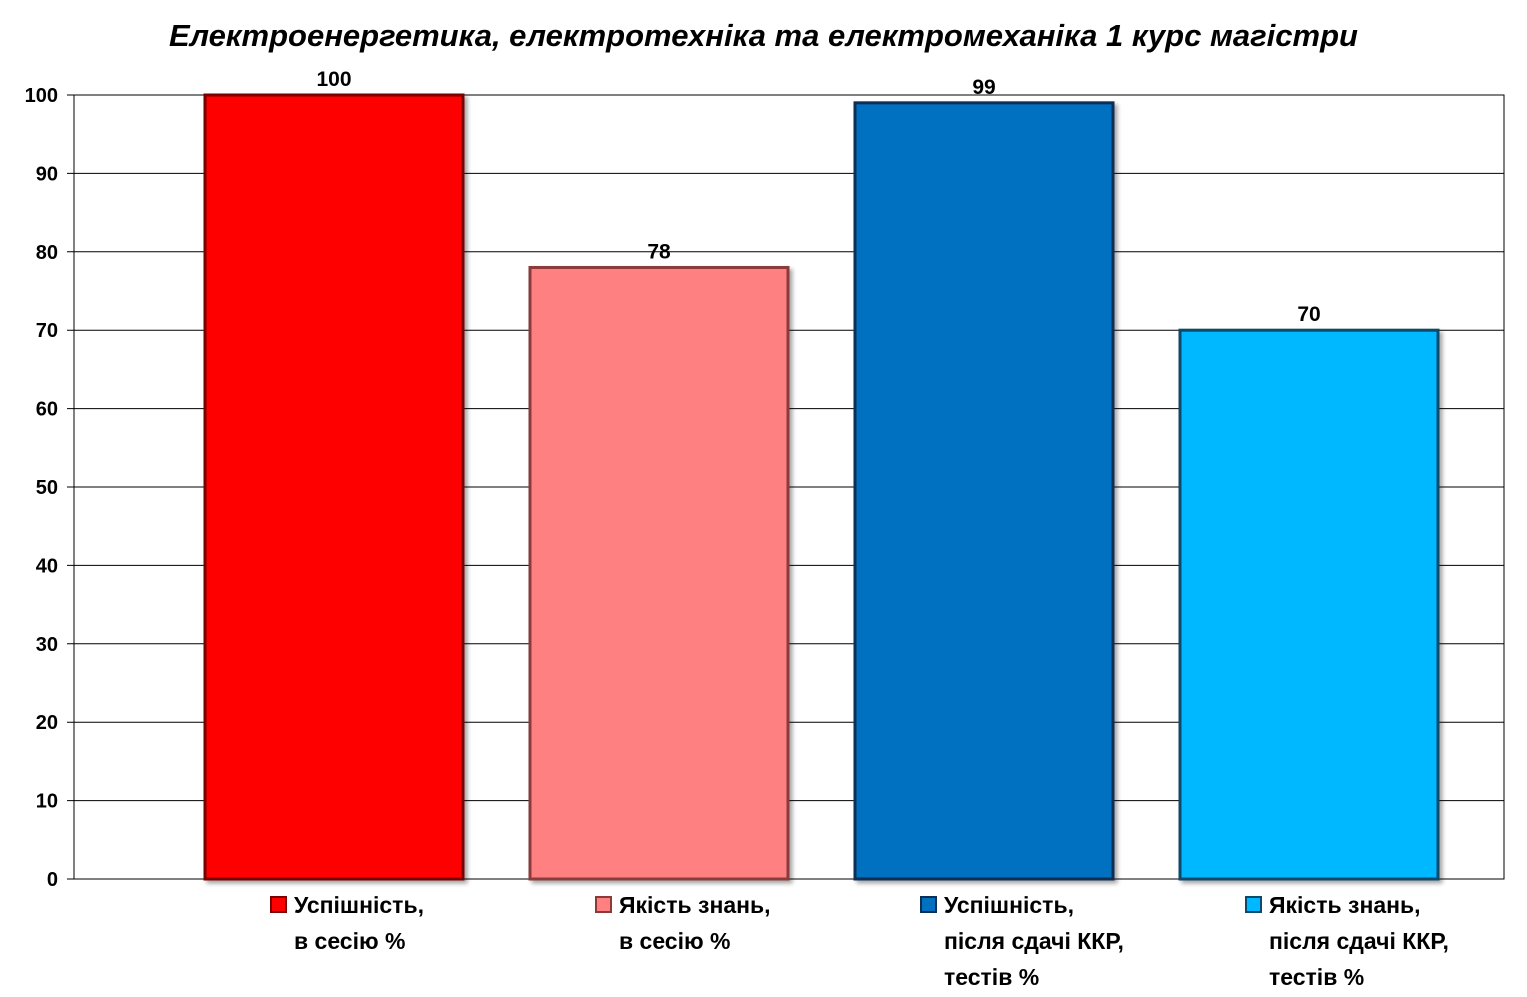 This screenshot has width=1527, height=997. Describe the element at coordinates (41, 96) in the screenshot. I see `y-tick-label-100: 100` at that location.